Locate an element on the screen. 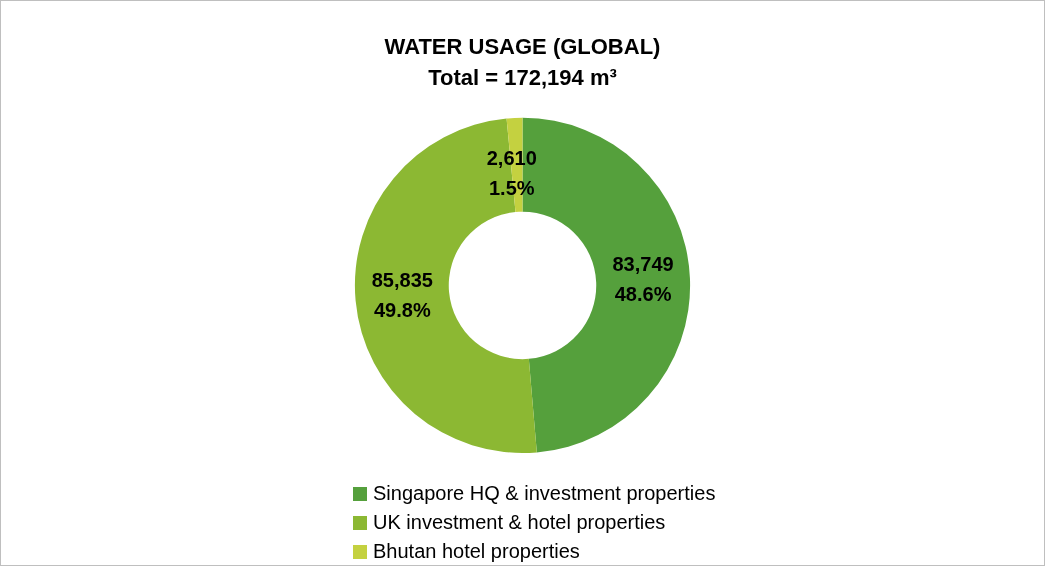 This screenshot has width=1045, height=566. legend-label: UK investment & hotel properties is located at coordinates (519, 522).